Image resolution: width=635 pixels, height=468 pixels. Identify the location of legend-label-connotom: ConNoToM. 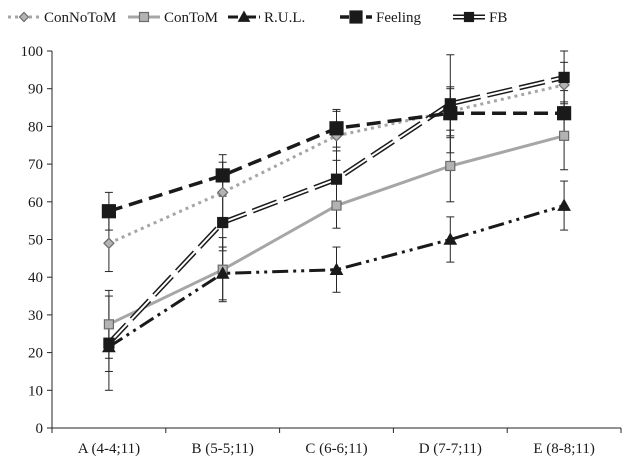
(80, 18).